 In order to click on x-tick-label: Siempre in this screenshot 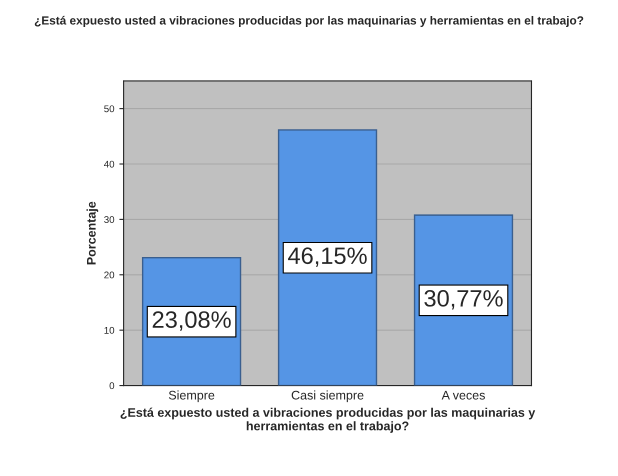, I will do `click(191, 396)`.